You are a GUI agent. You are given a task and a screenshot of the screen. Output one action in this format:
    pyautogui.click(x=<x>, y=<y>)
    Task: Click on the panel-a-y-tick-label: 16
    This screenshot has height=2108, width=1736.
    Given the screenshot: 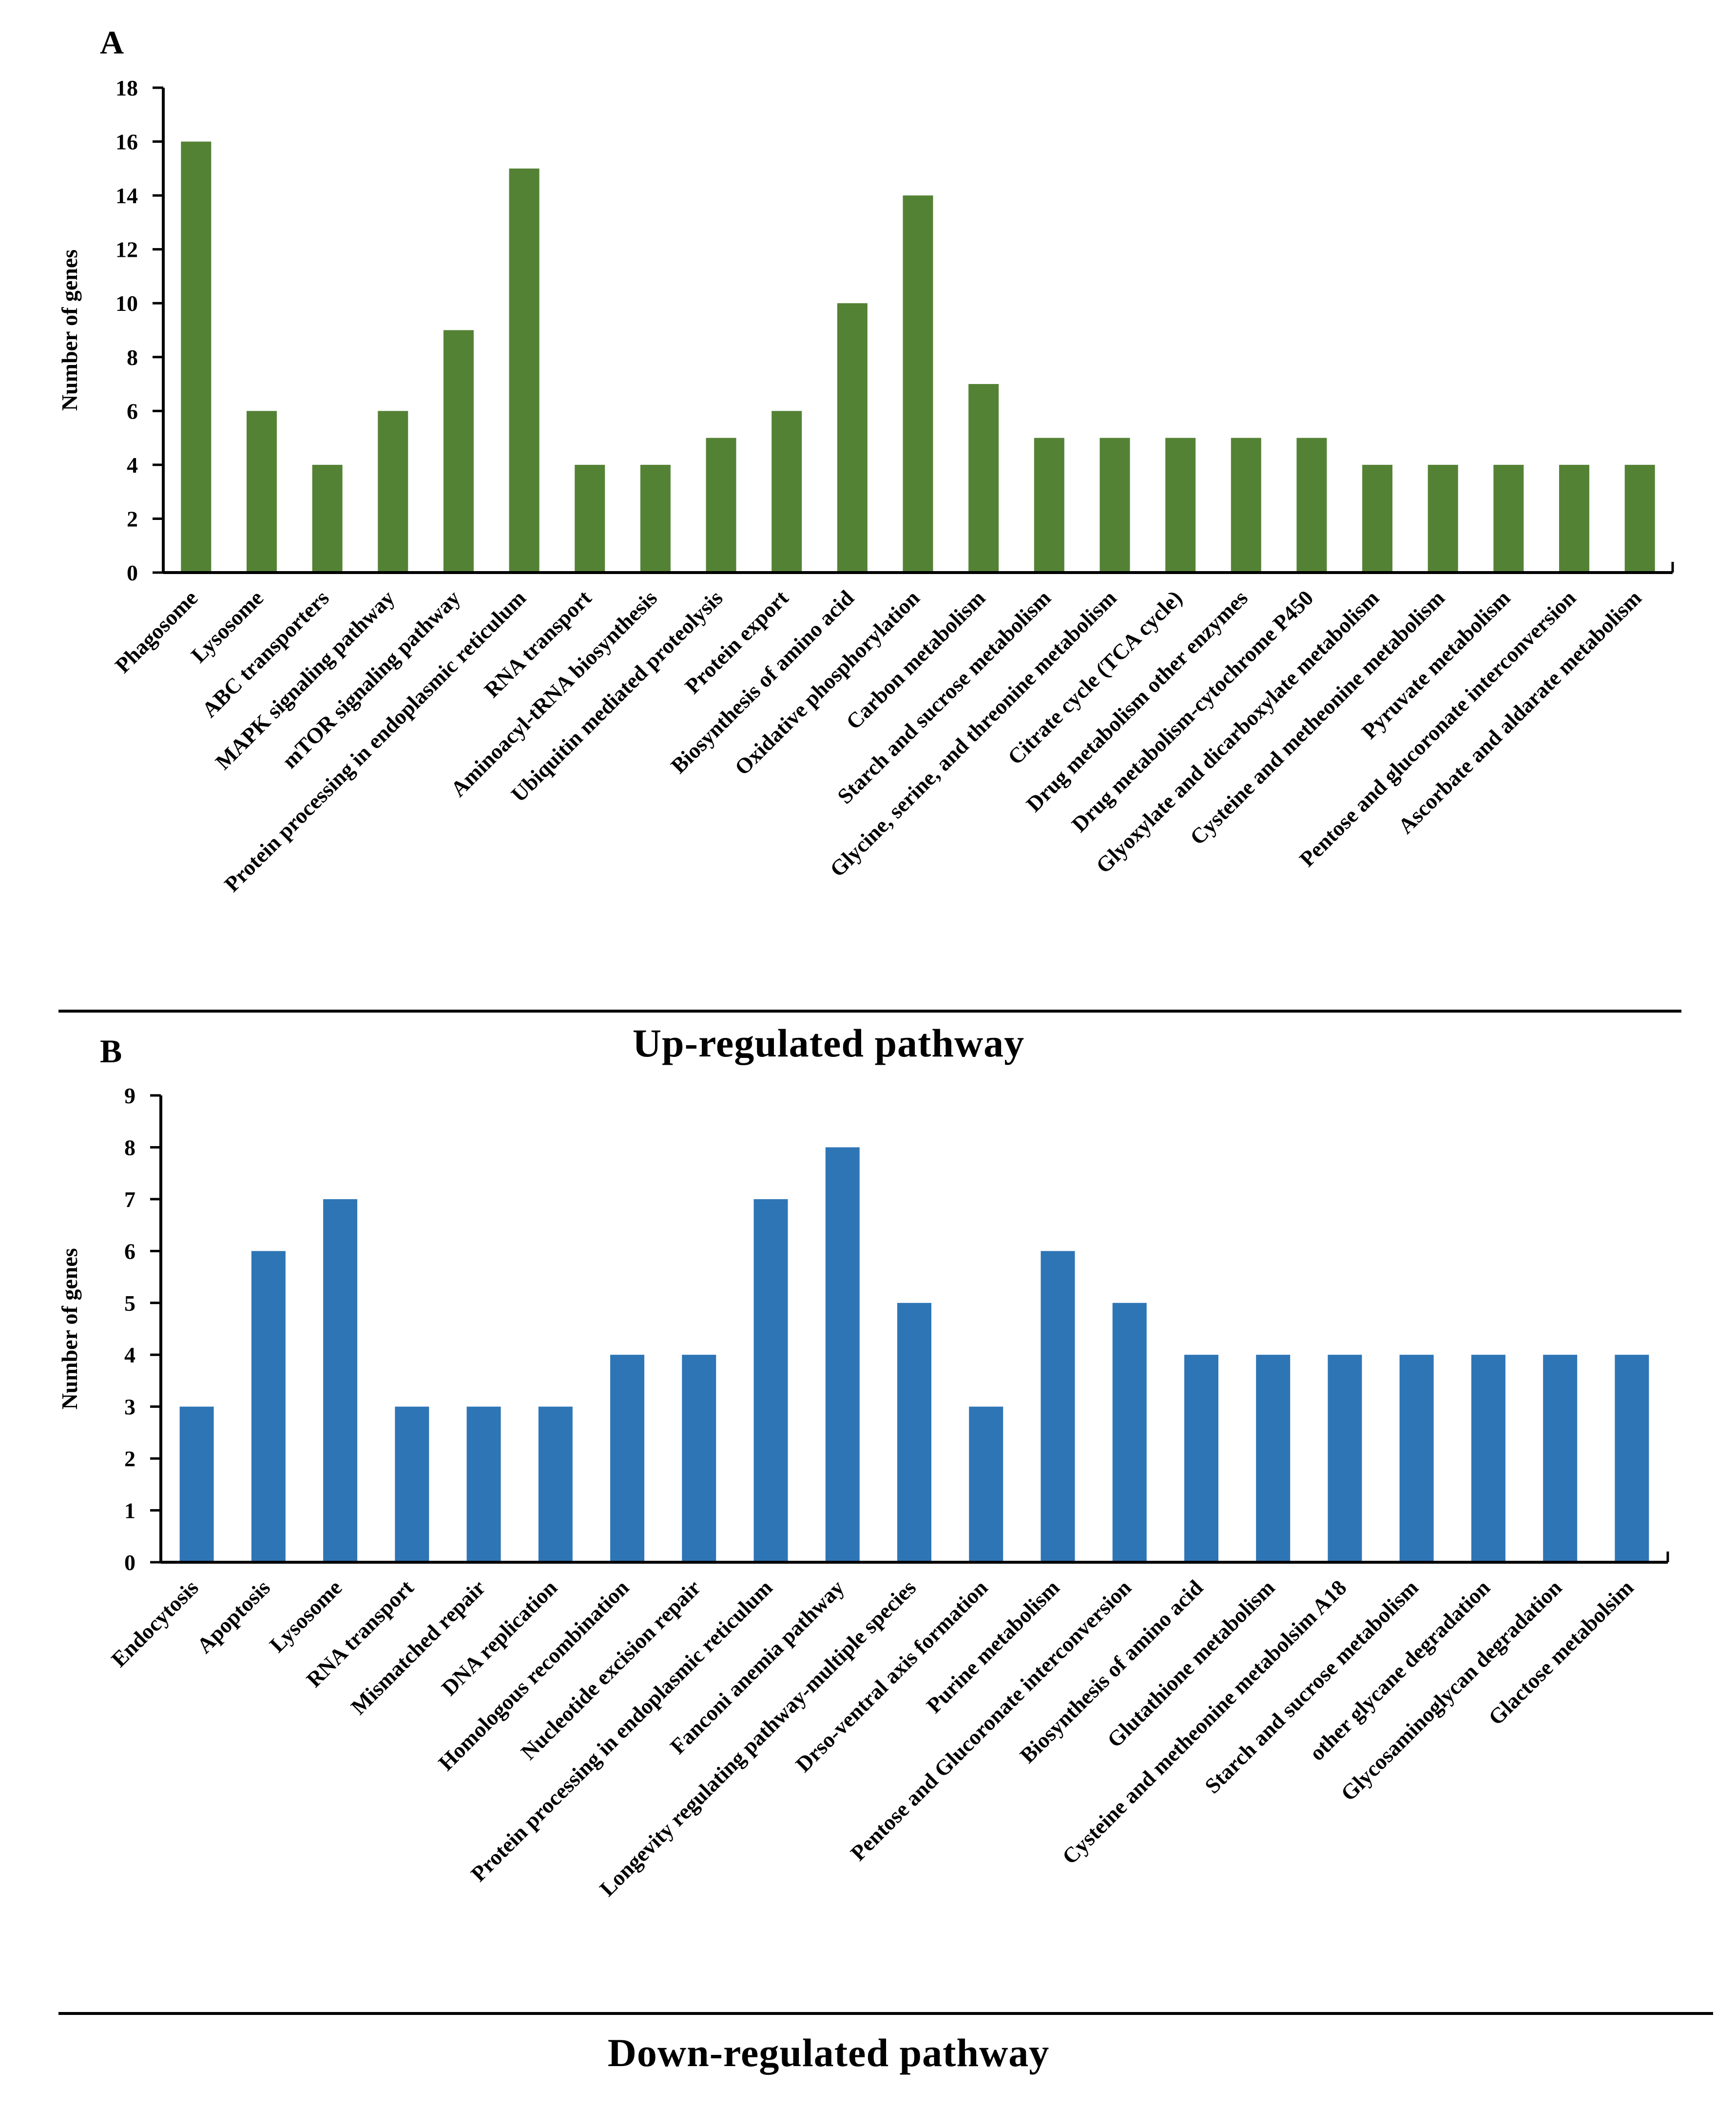 What is the action you would take?
    pyautogui.click(x=127, y=142)
    